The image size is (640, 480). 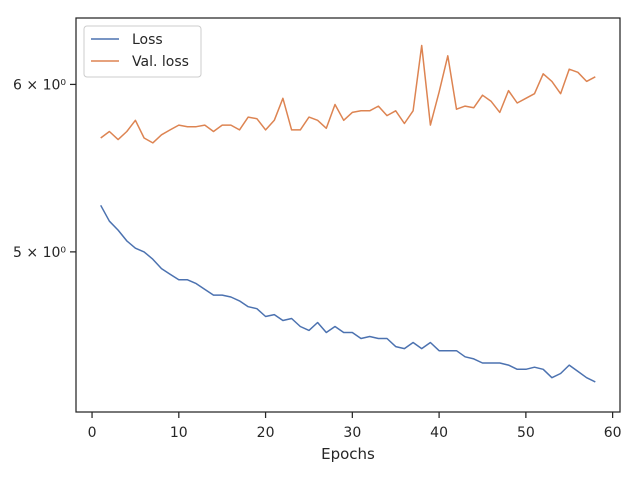 I want to click on y-tick-label: 5 × 10⁰, so click(x=39, y=253).